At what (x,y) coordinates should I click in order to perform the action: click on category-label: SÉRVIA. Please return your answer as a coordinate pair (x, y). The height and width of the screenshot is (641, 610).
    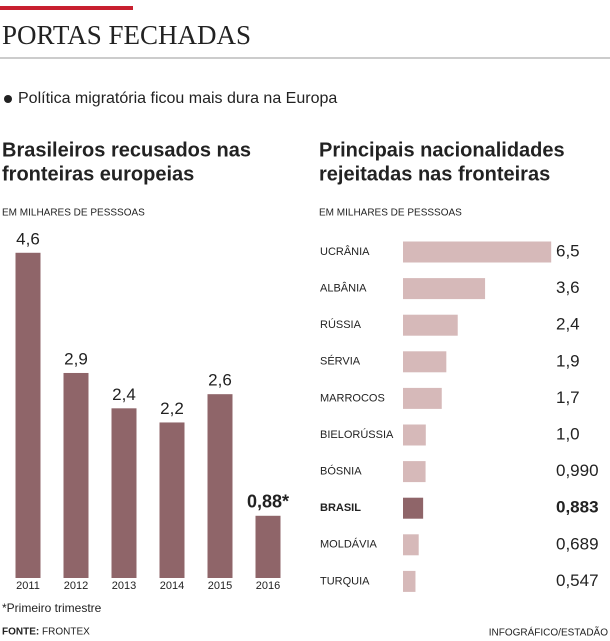
    Looking at the image, I should click on (340, 361).